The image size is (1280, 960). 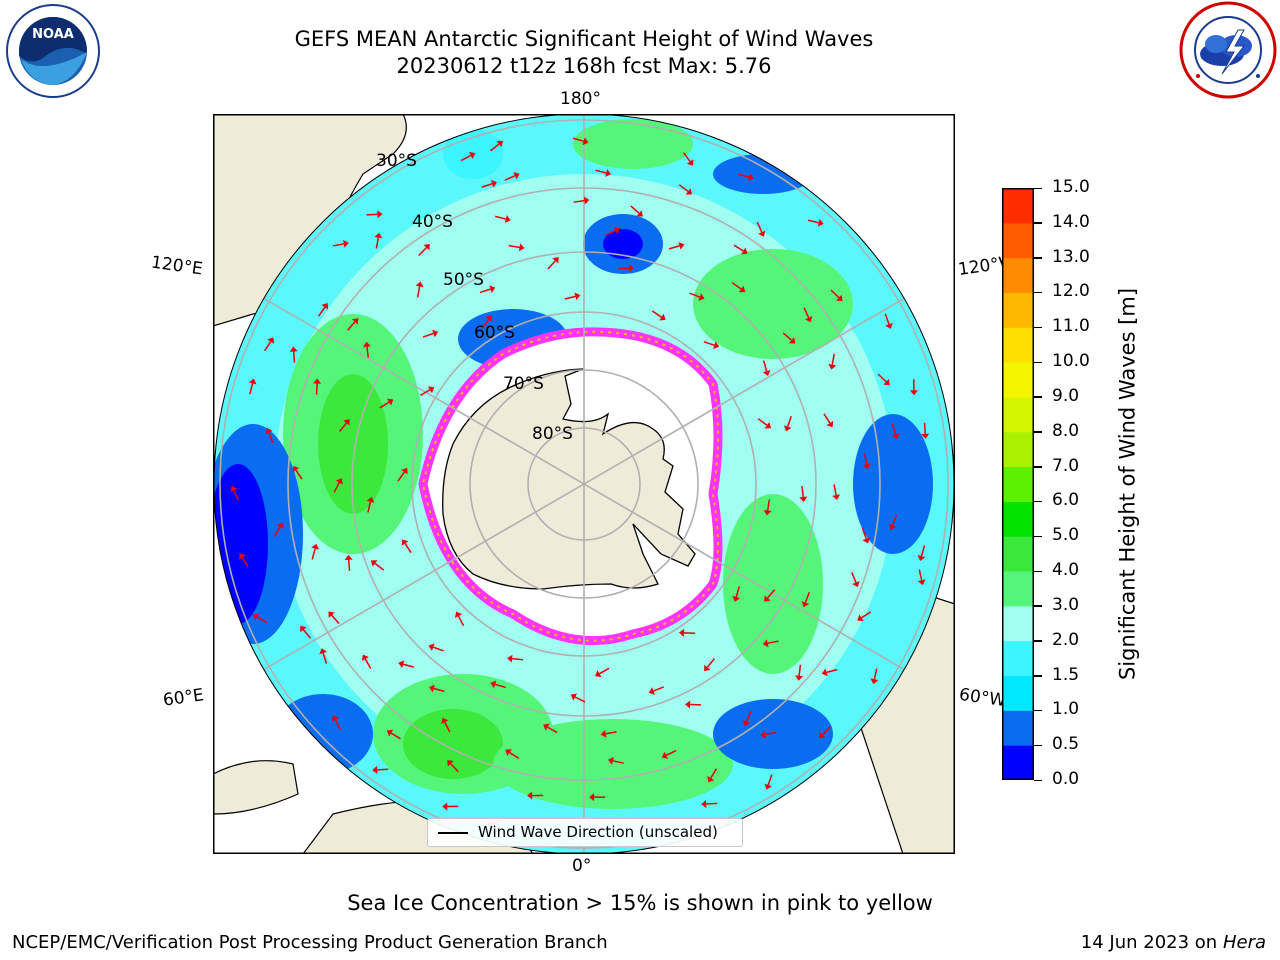 What do you see at coordinates (1173, 942) in the screenshot?
I see `footer-date: 14 Jun 2023 on Hera` at bounding box center [1173, 942].